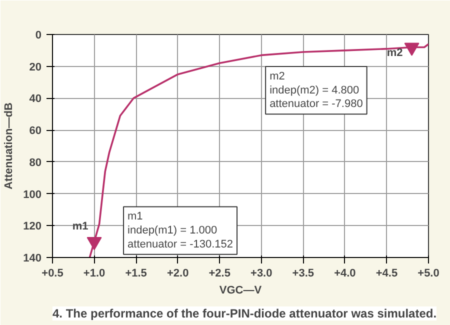 The height and width of the screenshot is (325, 450). I want to click on x-tick-label: +4.0, so click(345, 274).